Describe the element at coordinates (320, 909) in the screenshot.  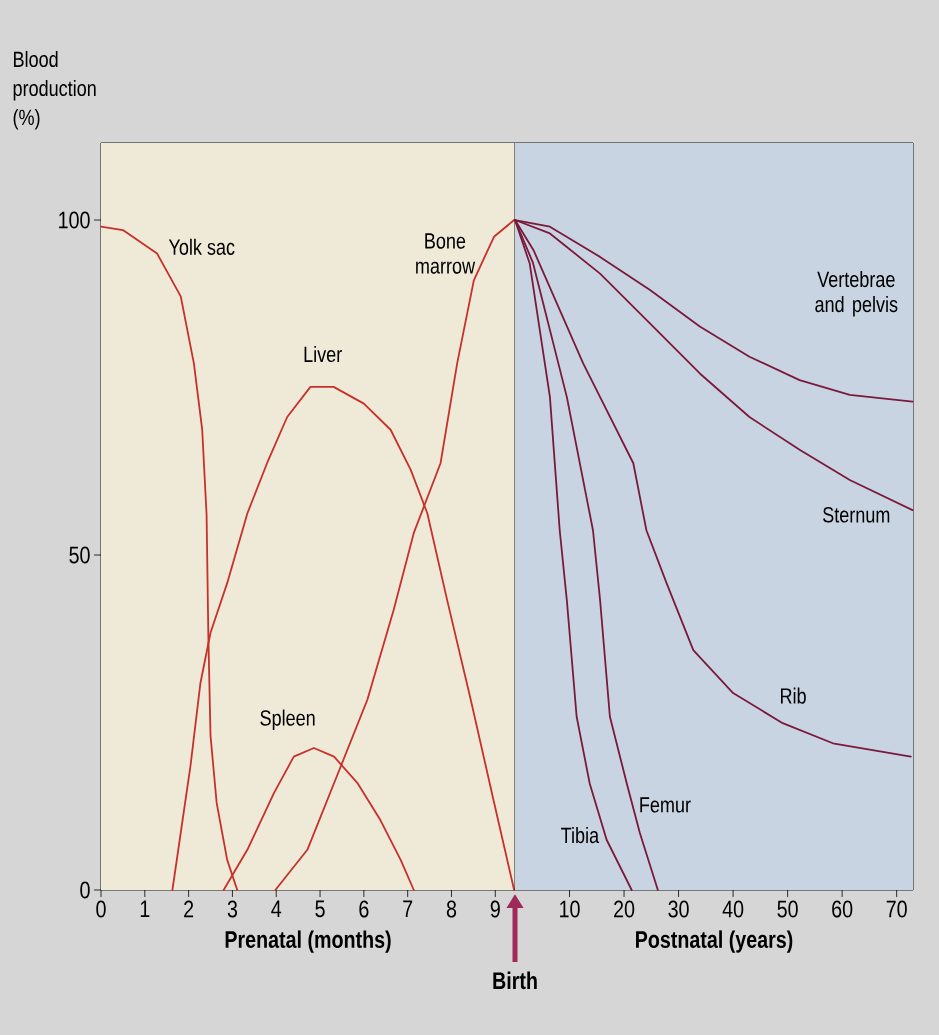
I see `x-tick-label: 5` at that location.